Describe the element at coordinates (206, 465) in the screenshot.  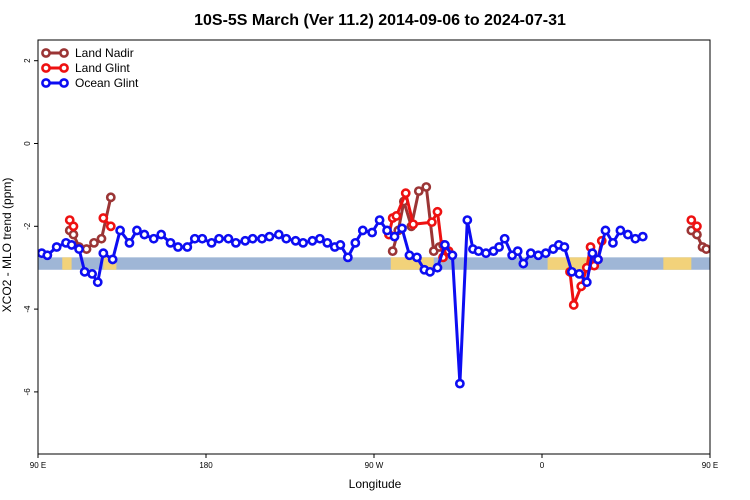
I see `x-tick-label: 180` at that location.